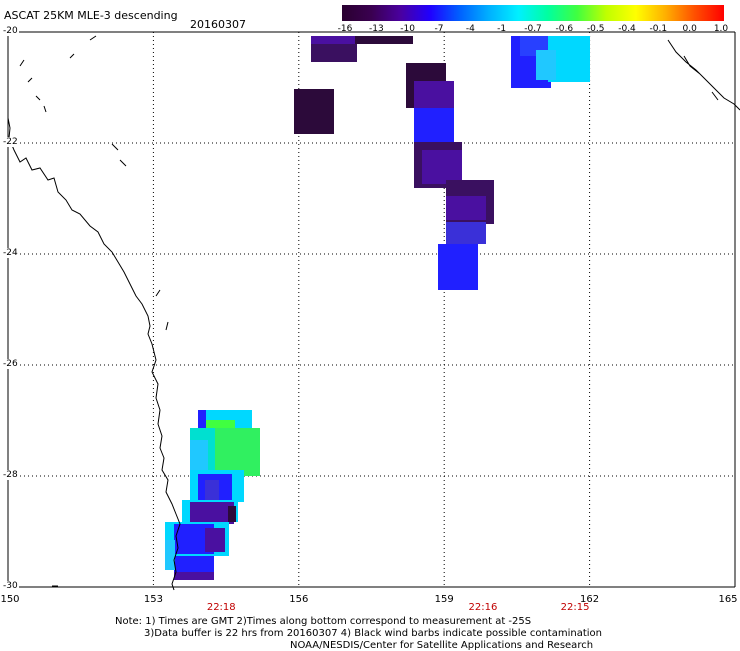 This screenshot has width=740, height=651. What do you see at coordinates (345, 29) in the screenshot?
I see `colorbar-label: -16` at bounding box center [345, 29].